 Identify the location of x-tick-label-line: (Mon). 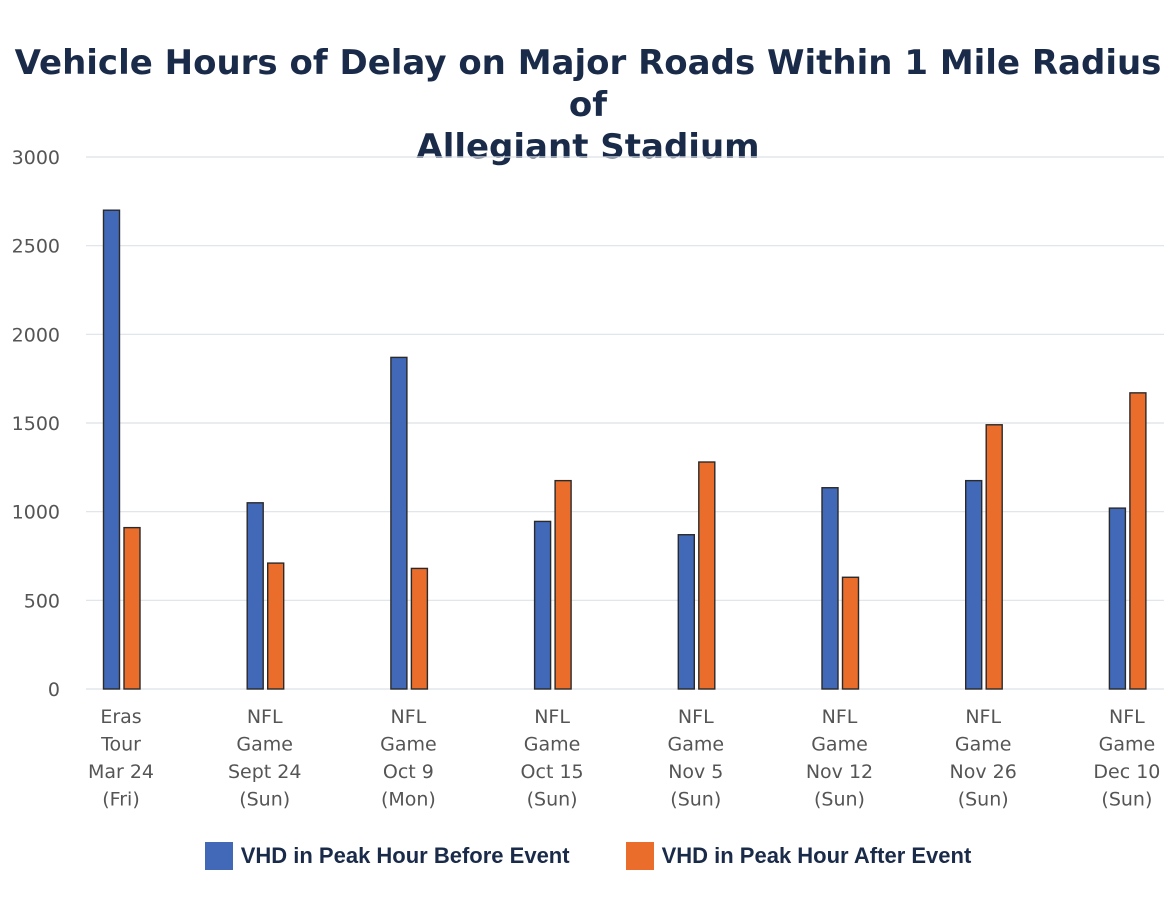
(408, 800).